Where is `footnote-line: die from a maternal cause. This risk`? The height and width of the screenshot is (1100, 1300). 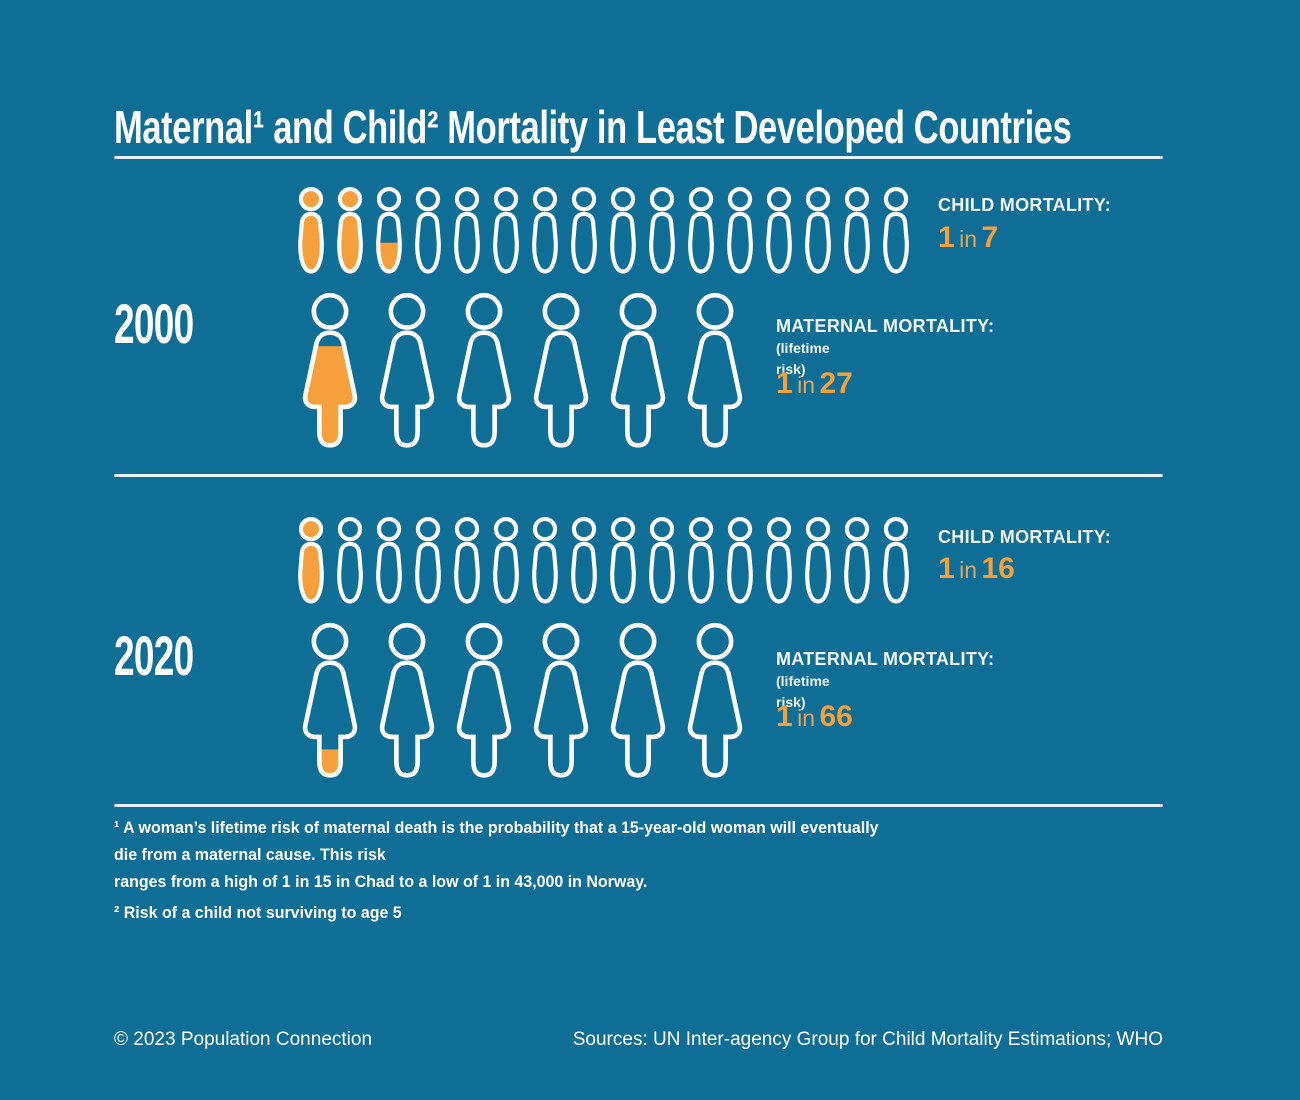
footnote-line: die from a maternal cause. This risk is located at coordinates (250, 854).